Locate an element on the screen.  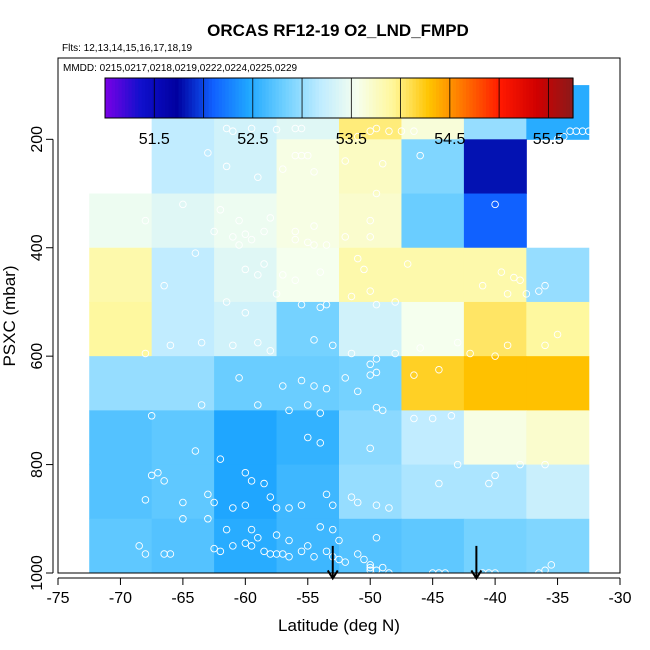
colorbar-tick-label: 54.5 is located at coordinates (449, 139).